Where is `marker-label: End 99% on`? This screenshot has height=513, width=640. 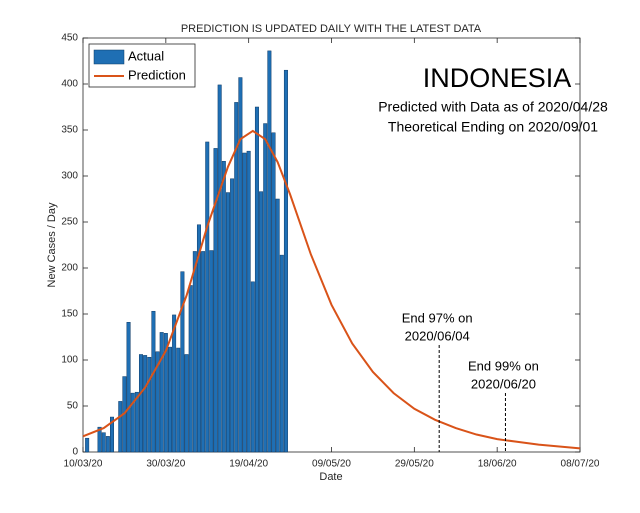
marker-label: End 99% on is located at coordinates (503, 365).